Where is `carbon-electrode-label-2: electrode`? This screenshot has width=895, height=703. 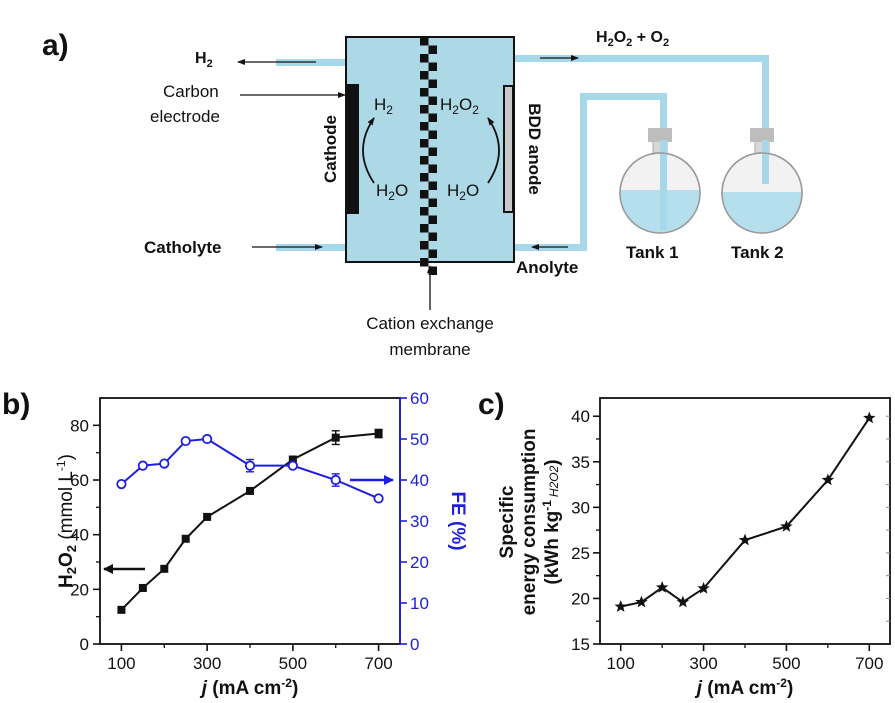
carbon-electrode-label-2: electrode is located at coordinates (185, 116).